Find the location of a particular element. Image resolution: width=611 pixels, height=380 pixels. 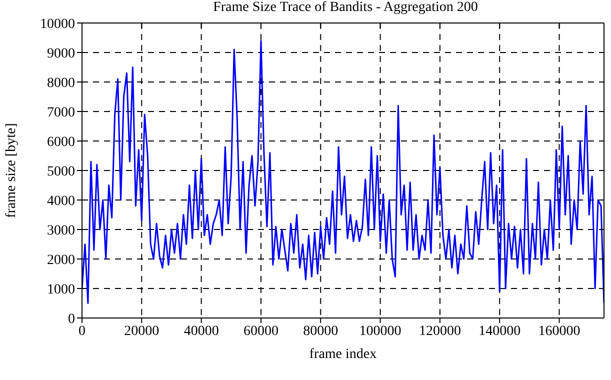

y-tick-label: 6000 is located at coordinates (61, 142).